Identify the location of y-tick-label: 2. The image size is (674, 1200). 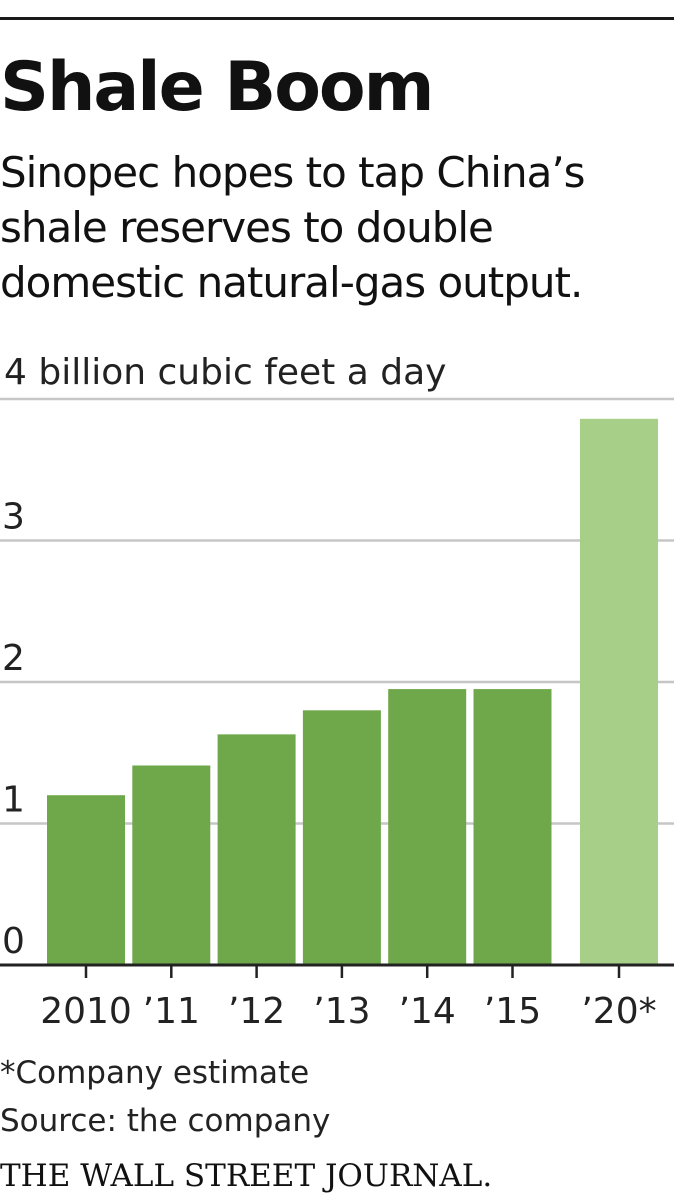
(13, 658).